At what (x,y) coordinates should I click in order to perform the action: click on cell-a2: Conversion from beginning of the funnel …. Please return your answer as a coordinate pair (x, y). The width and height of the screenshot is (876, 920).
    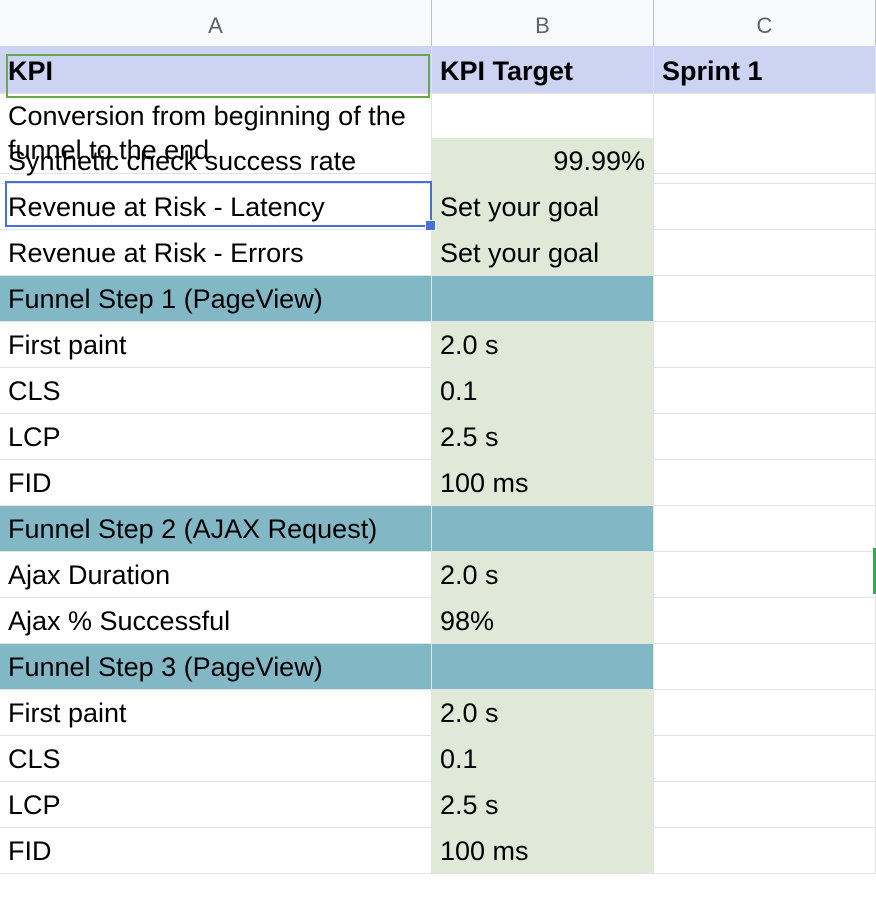
    Looking at the image, I should click on (216, 133).